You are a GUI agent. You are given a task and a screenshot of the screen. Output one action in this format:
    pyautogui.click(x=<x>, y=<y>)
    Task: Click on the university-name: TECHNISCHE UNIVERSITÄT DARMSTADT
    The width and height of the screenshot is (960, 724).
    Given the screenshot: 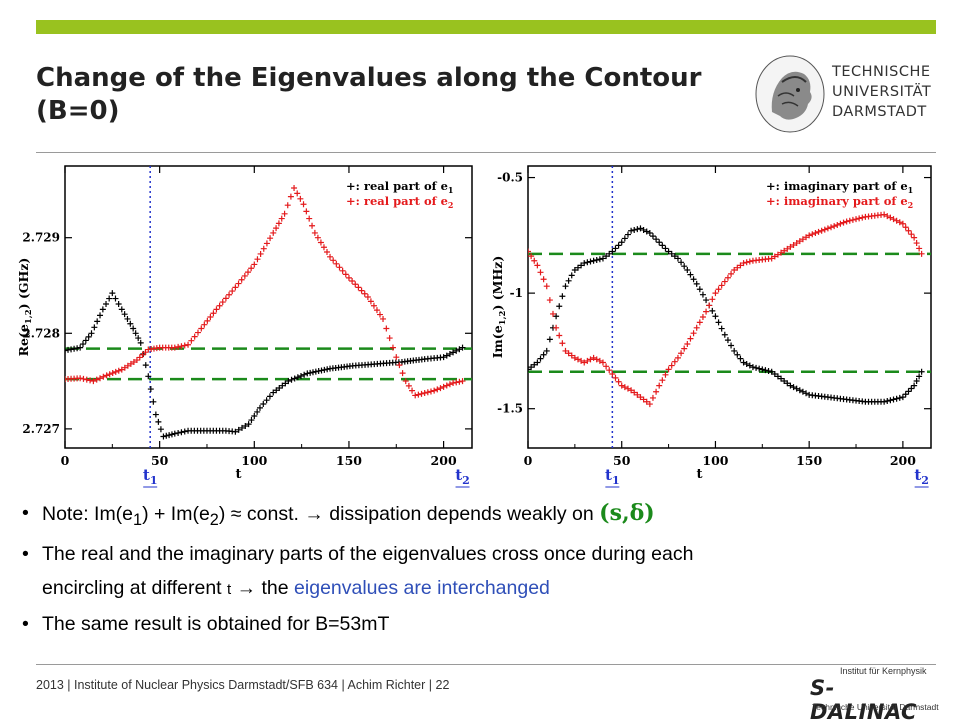 What is the action you would take?
    pyautogui.click(x=882, y=92)
    